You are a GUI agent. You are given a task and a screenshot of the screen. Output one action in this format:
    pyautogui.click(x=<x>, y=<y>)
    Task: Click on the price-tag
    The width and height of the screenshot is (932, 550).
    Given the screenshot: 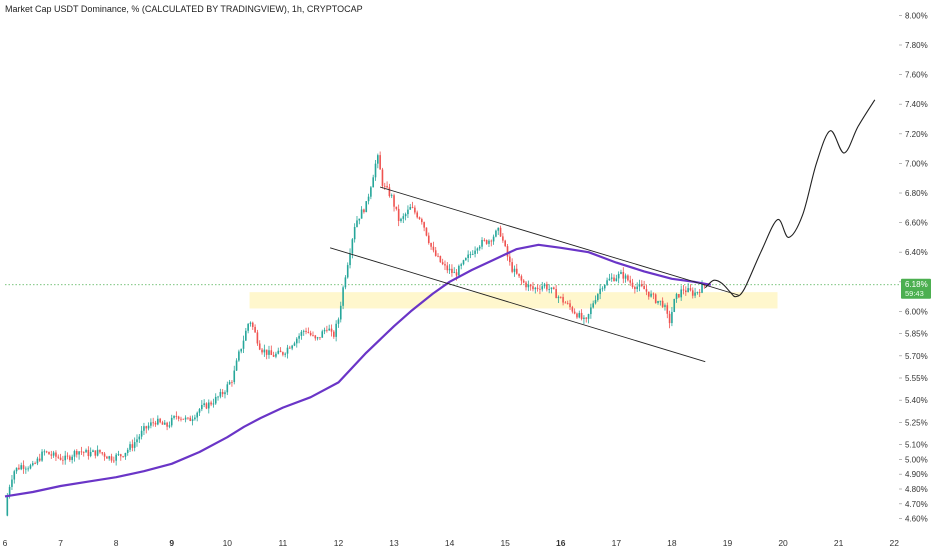 What is the action you would take?
    pyautogui.click(x=916, y=288)
    